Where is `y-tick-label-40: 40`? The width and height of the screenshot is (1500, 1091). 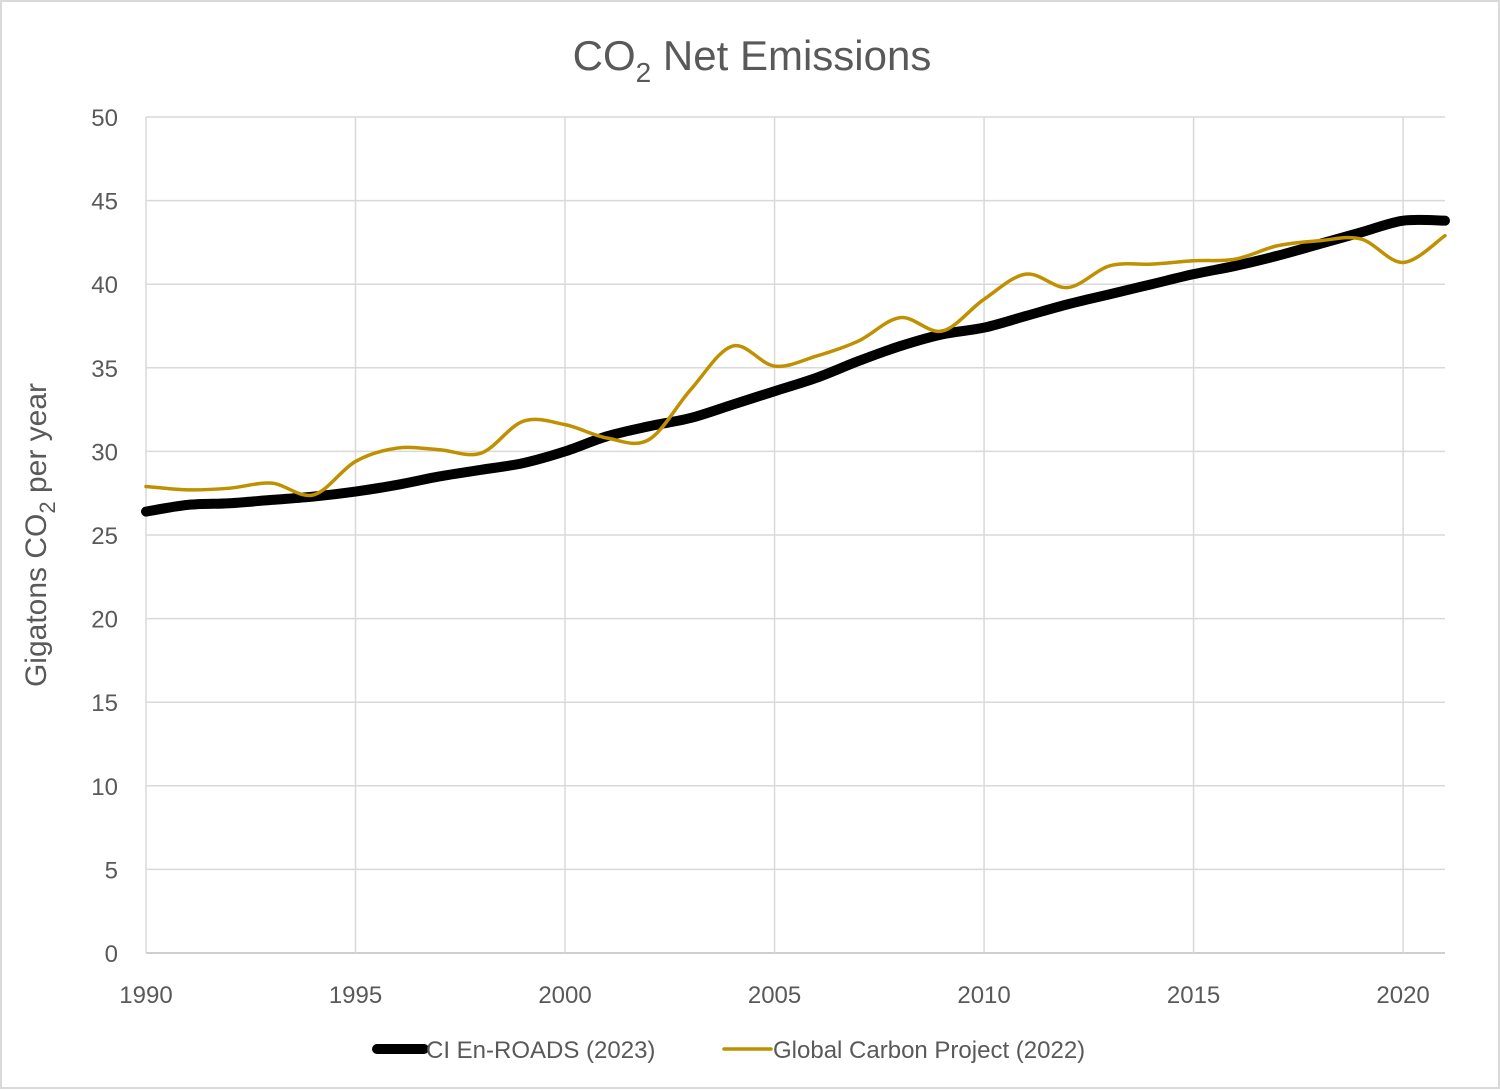 y-tick-label-40: 40 is located at coordinates (104, 285).